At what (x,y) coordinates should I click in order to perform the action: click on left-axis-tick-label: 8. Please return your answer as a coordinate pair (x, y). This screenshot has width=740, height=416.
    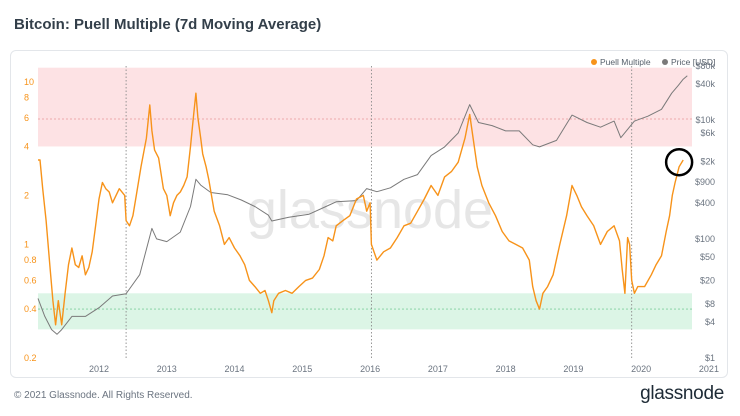
    Looking at the image, I should click on (26, 98).